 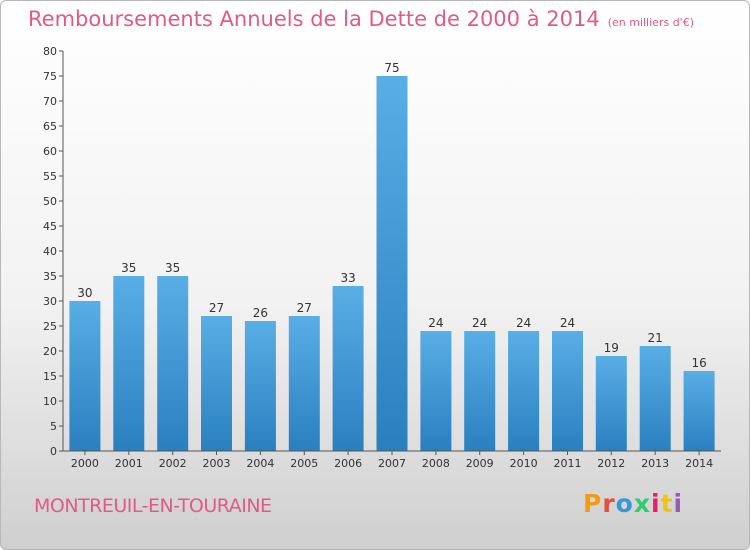 I want to click on bar-value-label: 26, so click(x=260, y=313).